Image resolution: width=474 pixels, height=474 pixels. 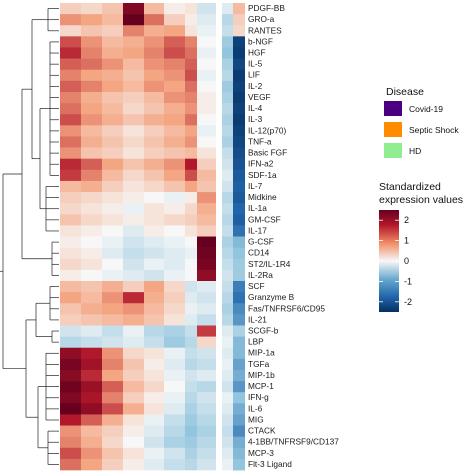 I want to click on row-label: IL-21, so click(x=257, y=319).